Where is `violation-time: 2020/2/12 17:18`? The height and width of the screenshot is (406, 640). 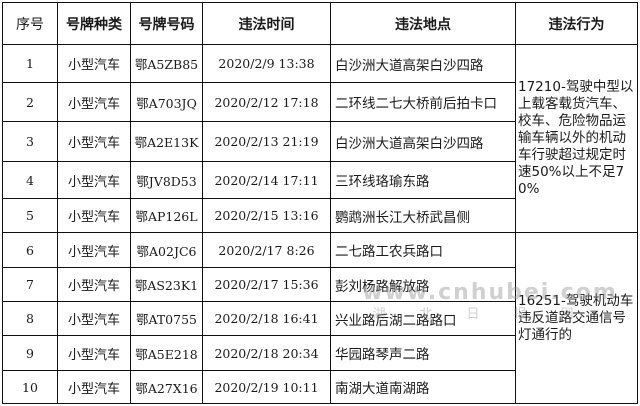 violation-time: 2020/2/12 17:18 is located at coordinates (266, 102).